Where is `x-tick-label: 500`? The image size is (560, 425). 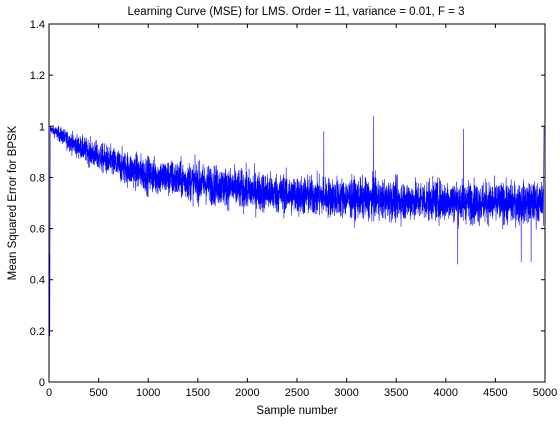 x-tick-label: 500 is located at coordinates (98, 393).